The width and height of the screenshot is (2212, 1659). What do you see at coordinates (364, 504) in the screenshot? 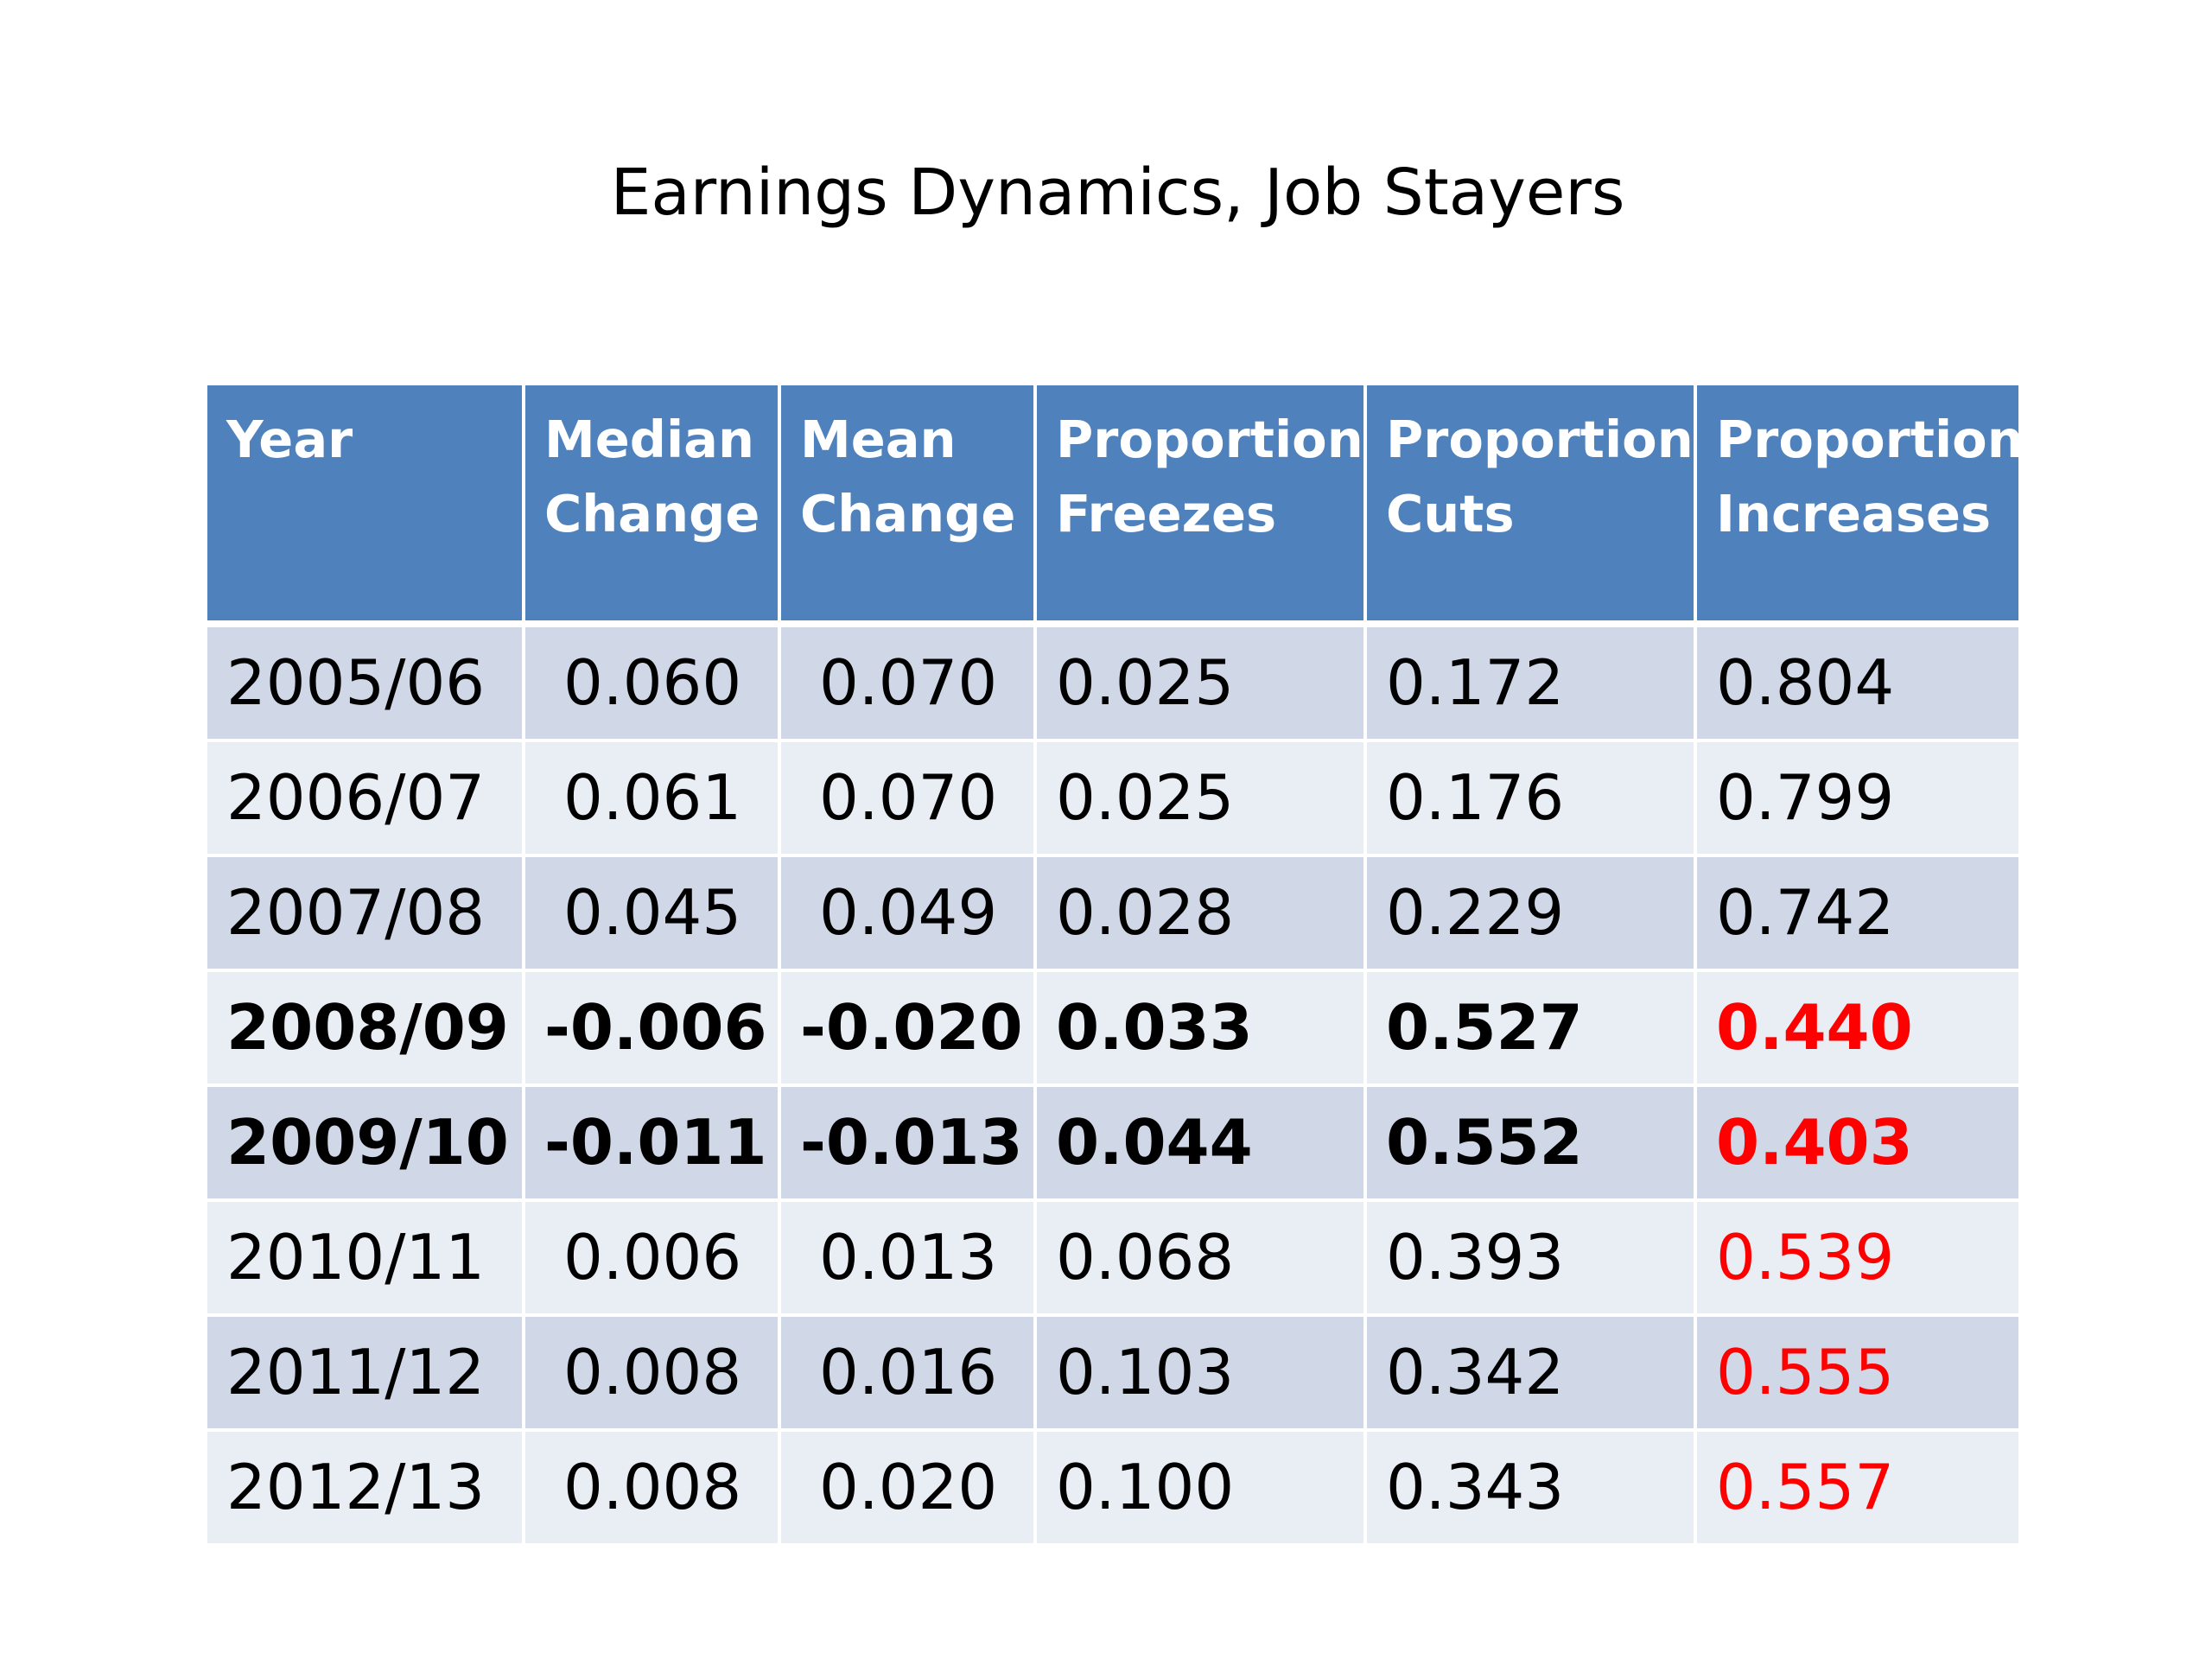
I see `header-year: Year` at bounding box center [364, 504].